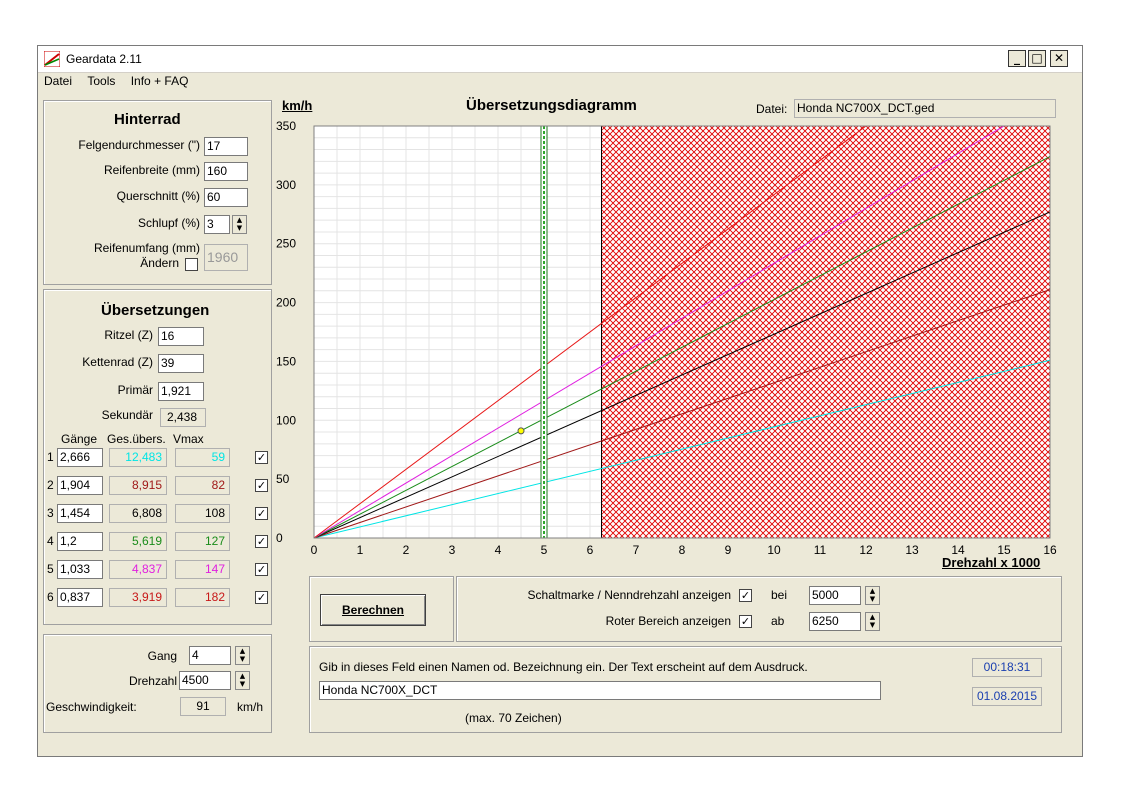  Describe the element at coordinates (202, 569) in the screenshot. I see `gear-vmax: 147` at that location.